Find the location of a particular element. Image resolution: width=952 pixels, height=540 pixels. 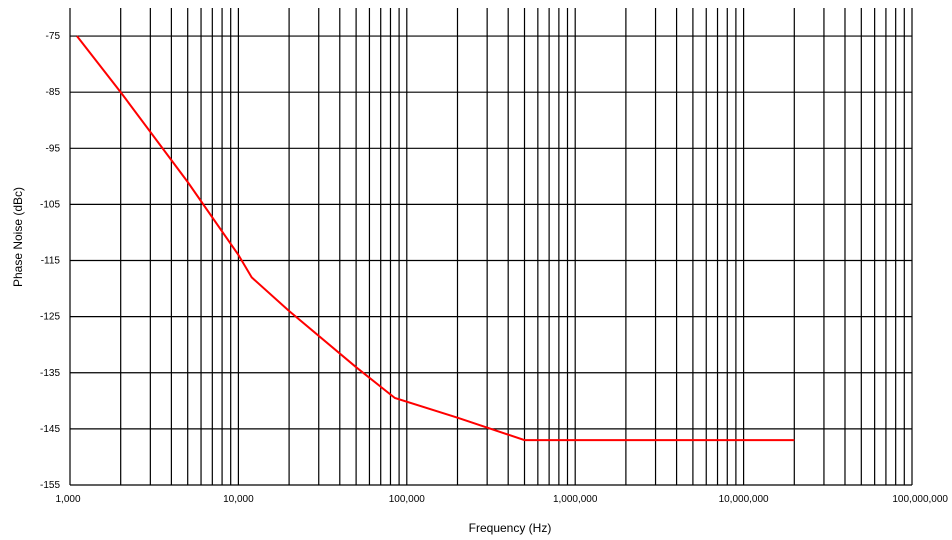

x-tick-label: 1,000 is located at coordinates (67, 499).